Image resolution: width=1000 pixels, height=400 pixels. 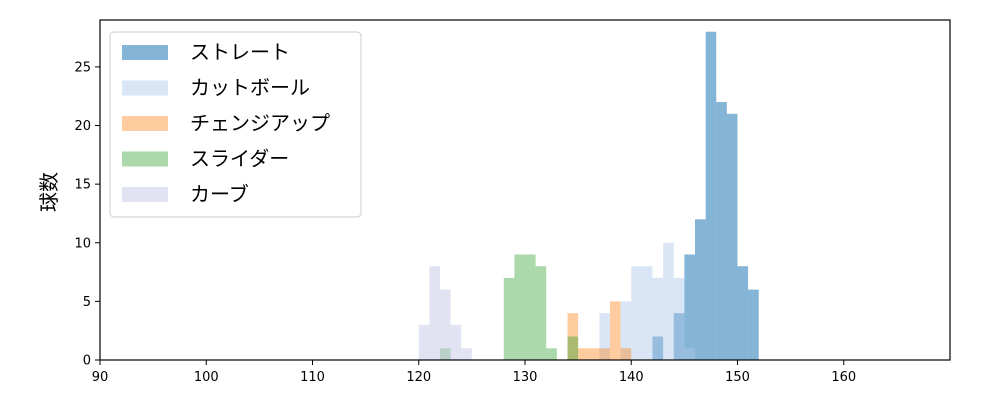 What do you see at coordinates (49, 192) in the screenshot?
I see `y-axis-label: 球数` at bounding box center [49, 192].